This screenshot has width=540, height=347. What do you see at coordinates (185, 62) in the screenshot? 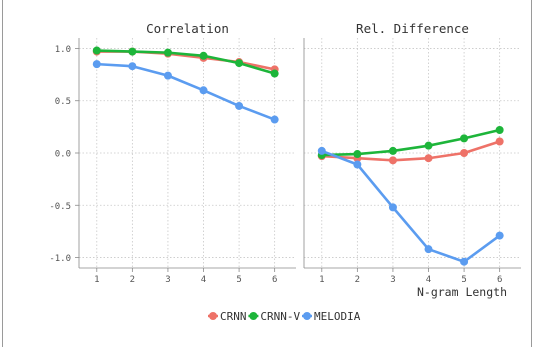
I see `correlation-series-line-crnn-v` at bounding box center [185, 62].